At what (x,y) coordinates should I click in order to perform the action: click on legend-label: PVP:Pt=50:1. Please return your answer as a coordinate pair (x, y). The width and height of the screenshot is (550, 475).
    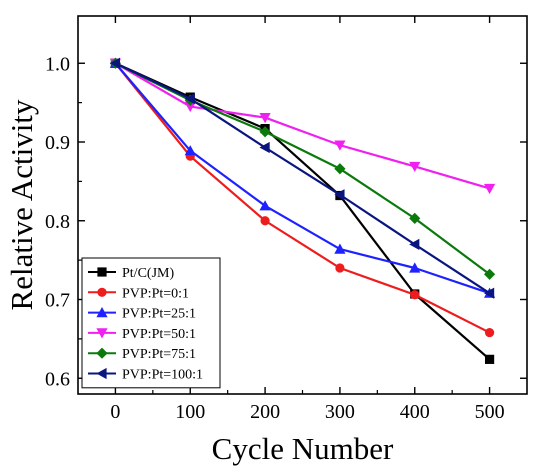
    Looking at the image, I should click on (159, 334).